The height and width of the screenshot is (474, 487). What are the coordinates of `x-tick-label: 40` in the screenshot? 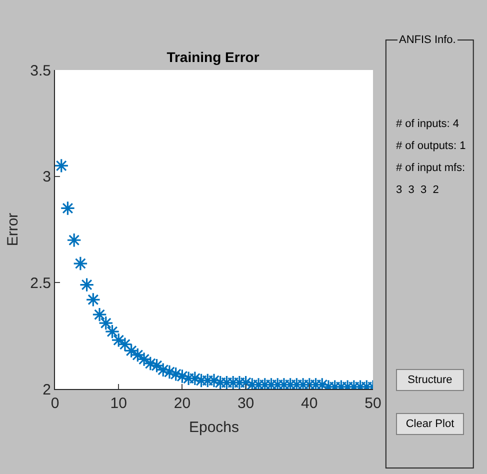 It's located at (309, 403).